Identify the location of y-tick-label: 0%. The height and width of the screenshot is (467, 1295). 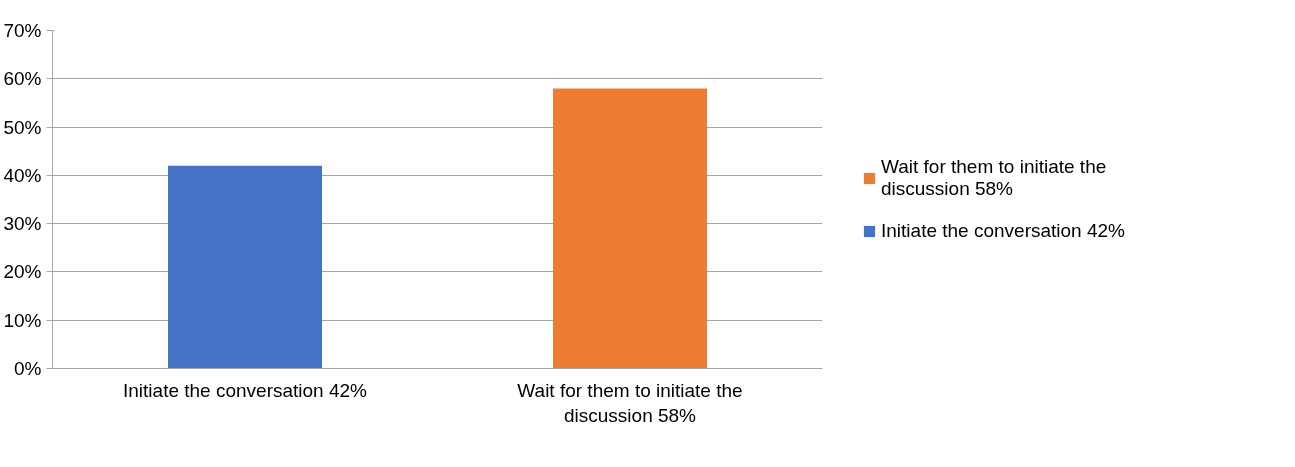
(28, 368).